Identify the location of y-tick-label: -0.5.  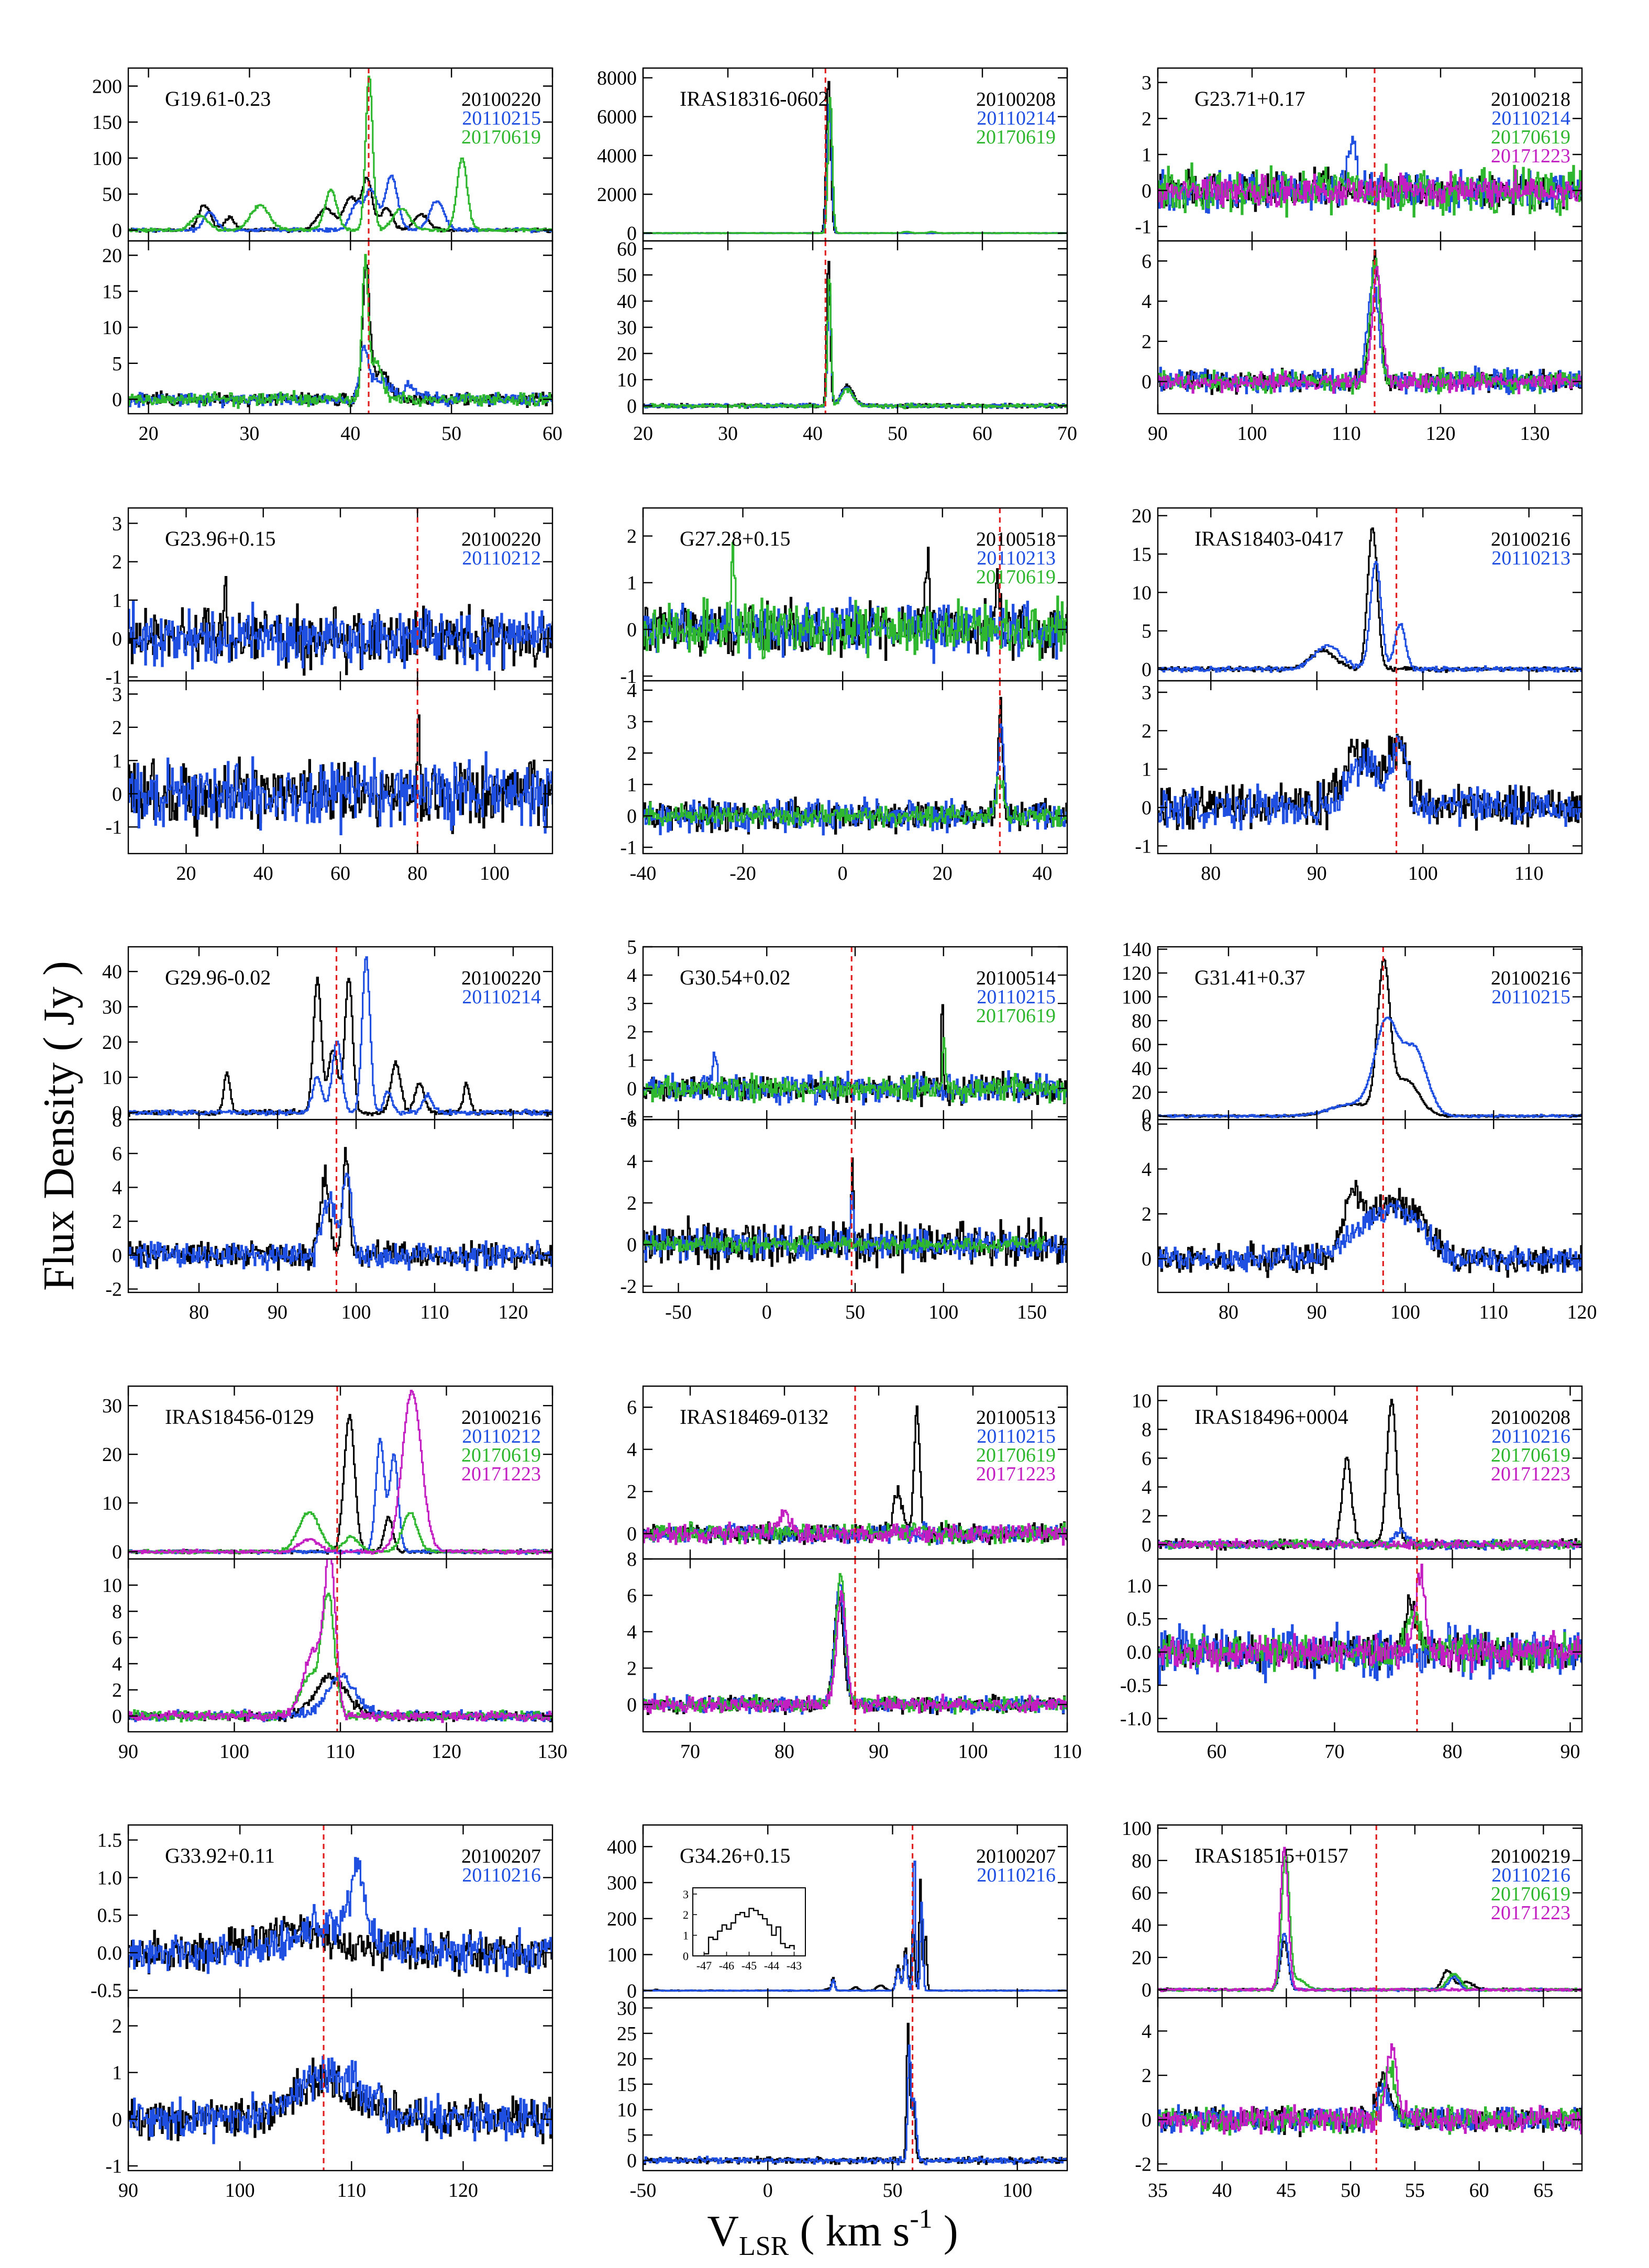
(1136, 1686).